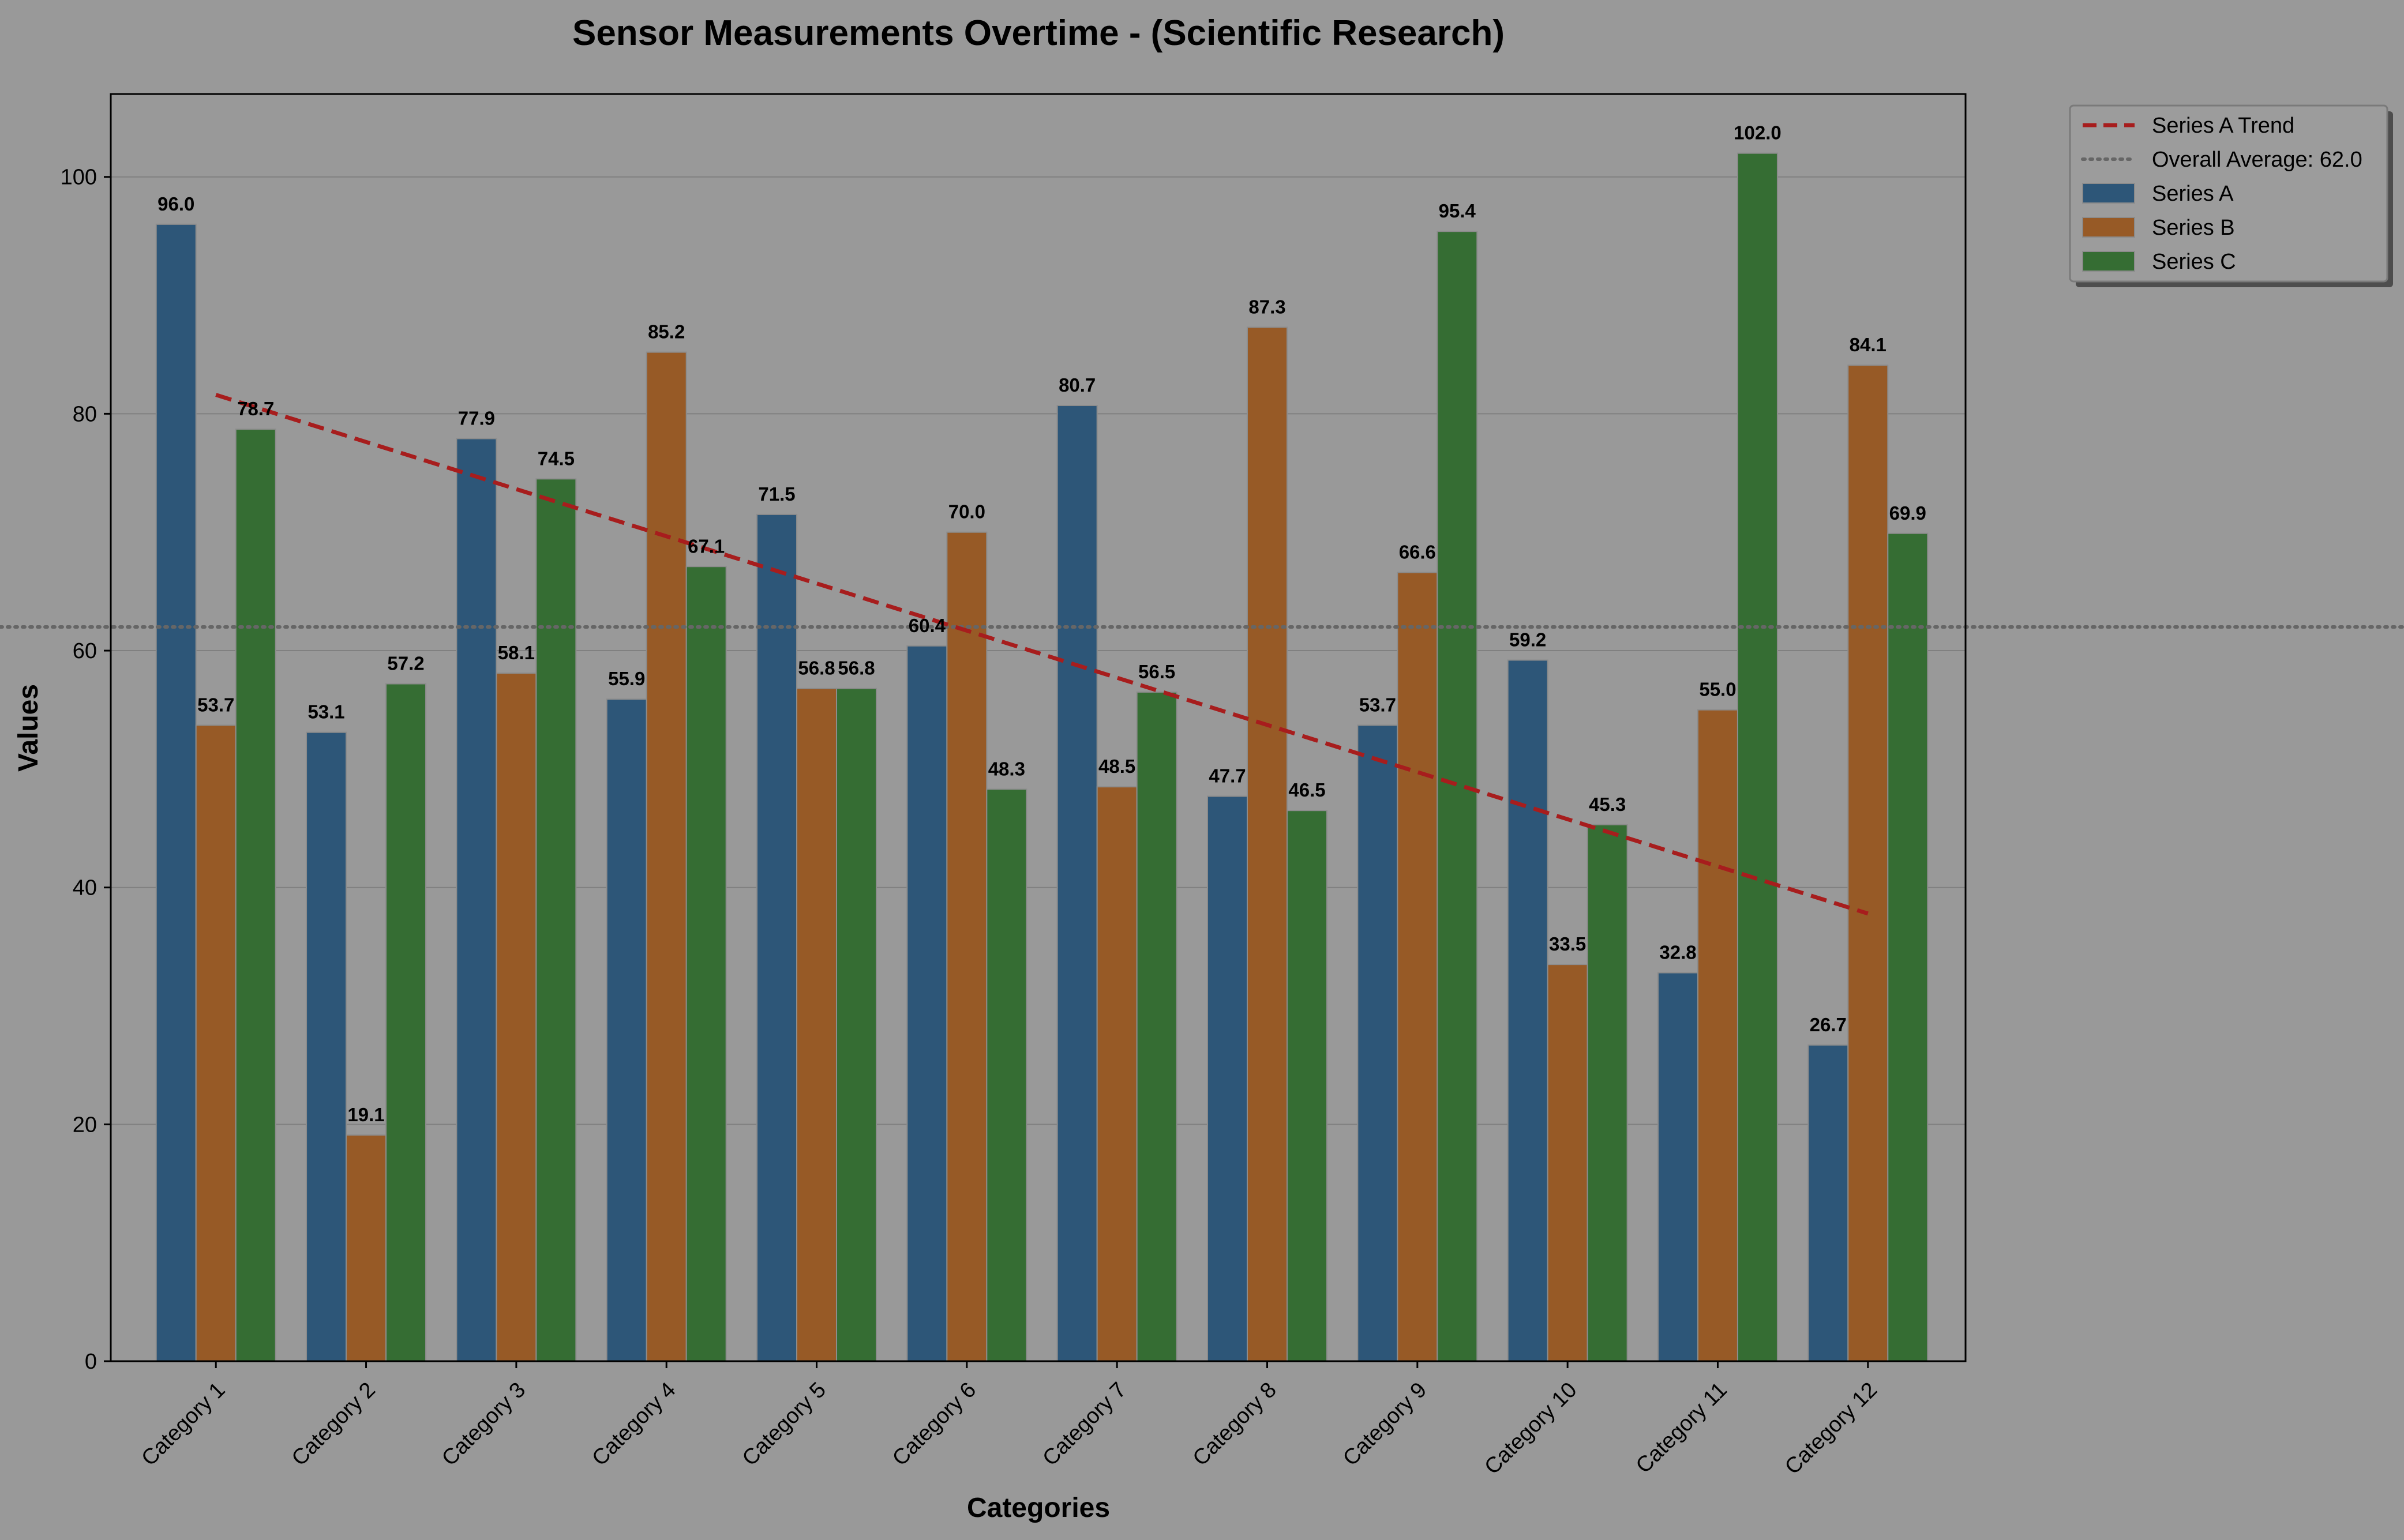  What do you see at coordinates (2223, 126) in the screenshot?
I see `legend-label: Series A Trend` at bounding box center [2223, 126].